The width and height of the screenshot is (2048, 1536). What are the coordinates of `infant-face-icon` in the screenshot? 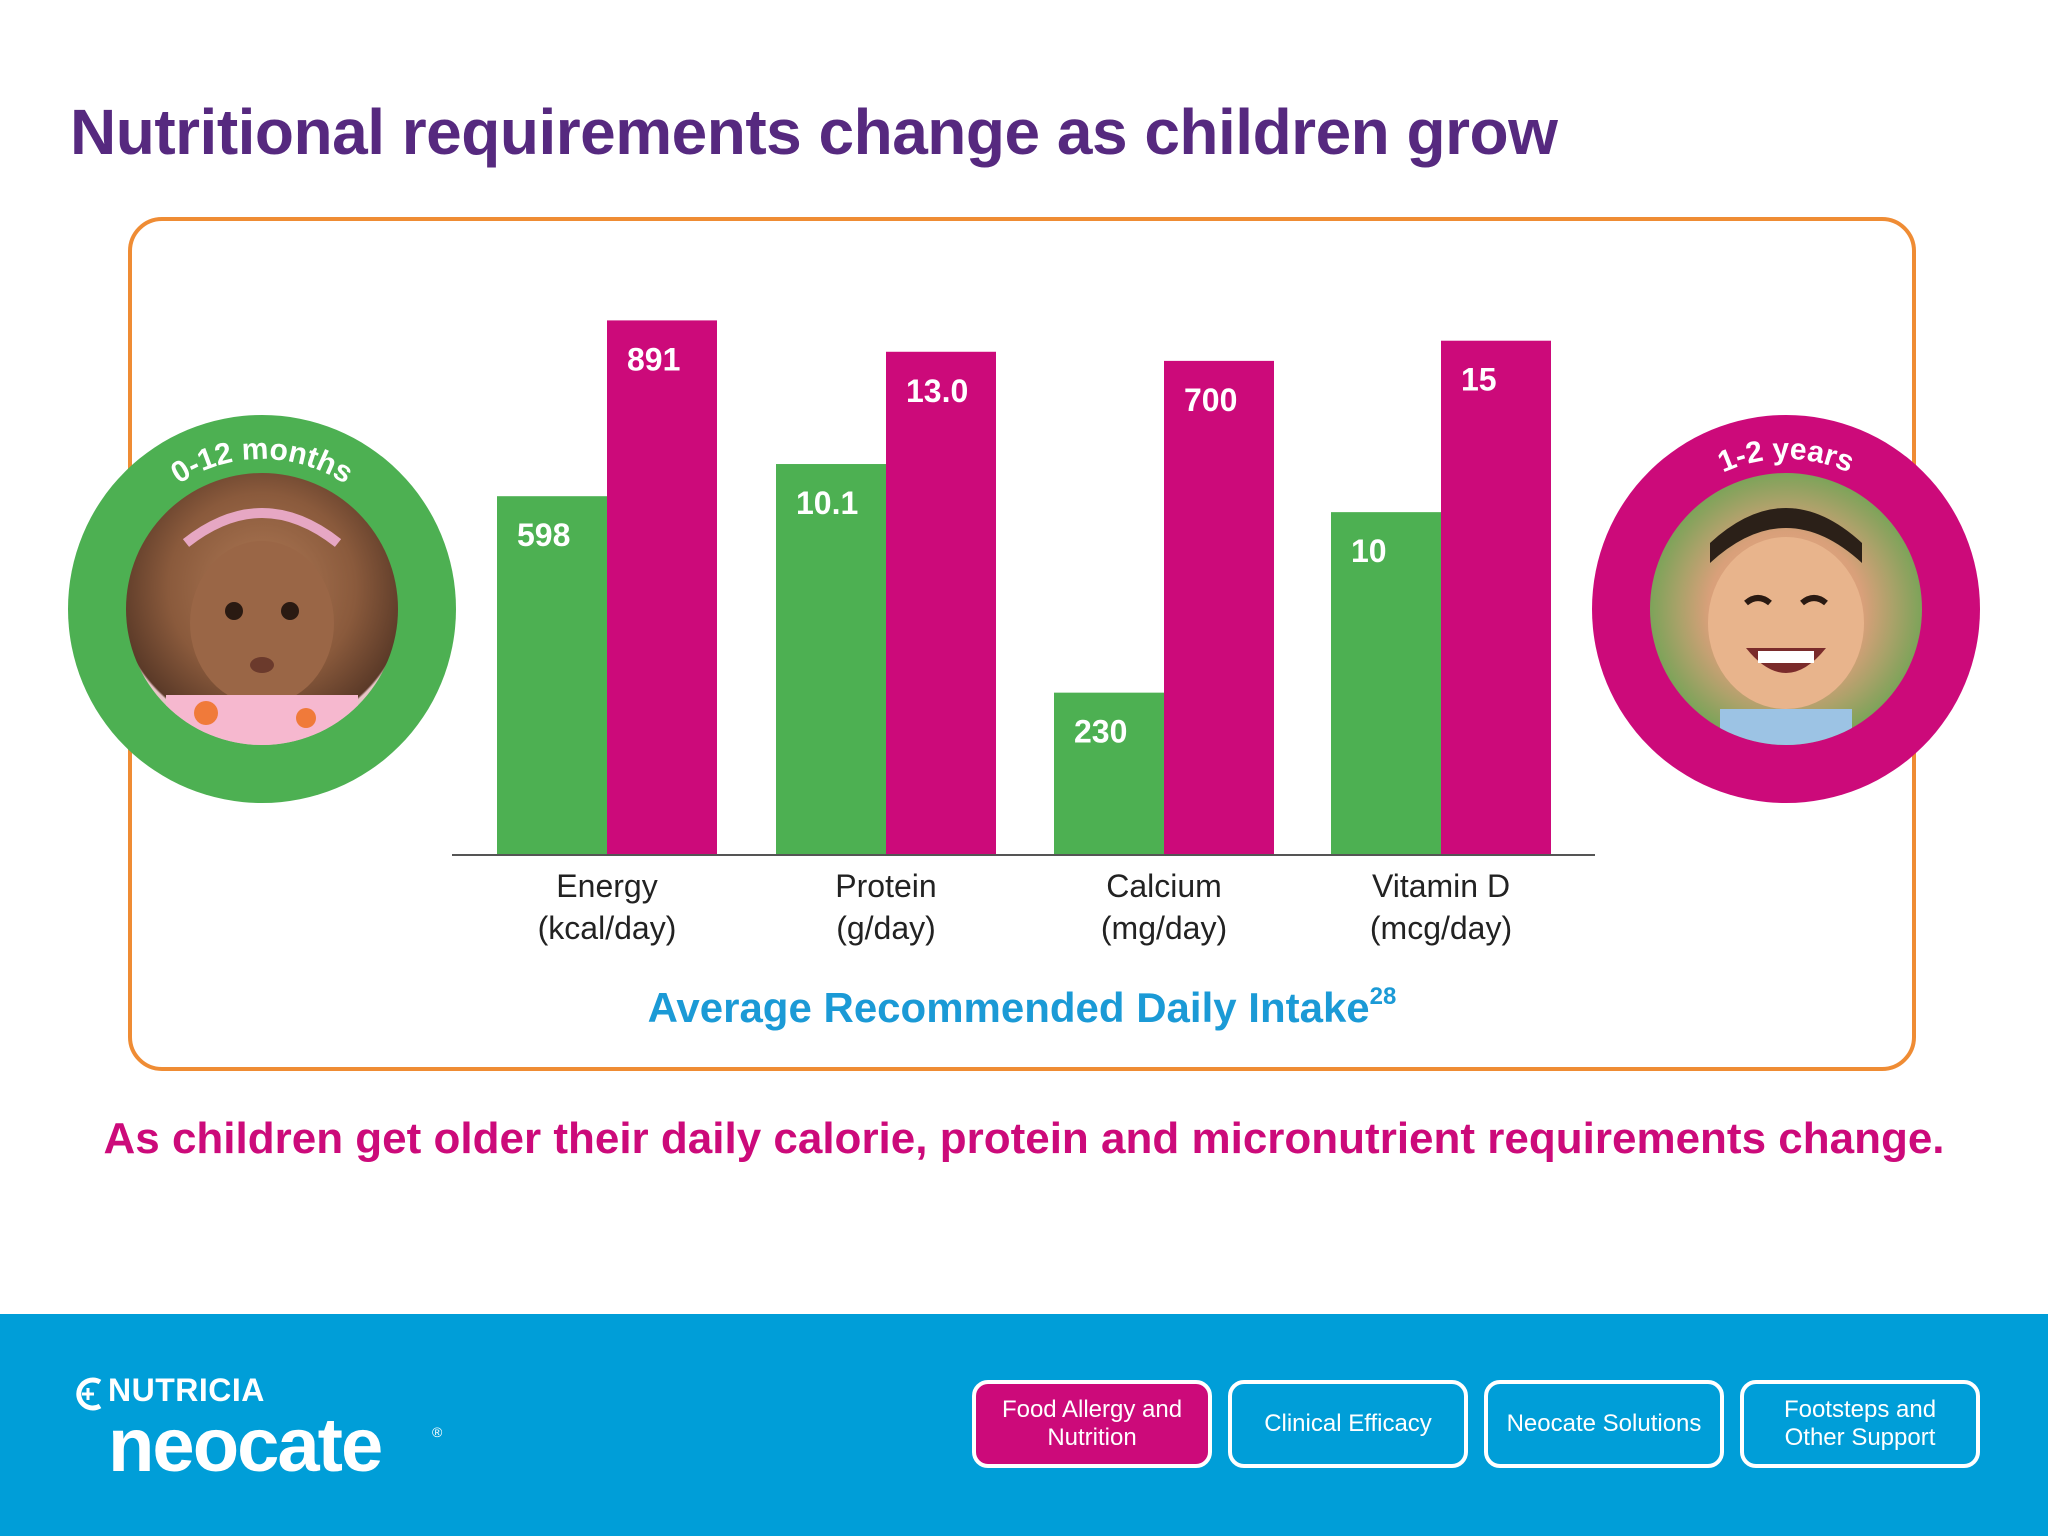 It's located at (262, 626).